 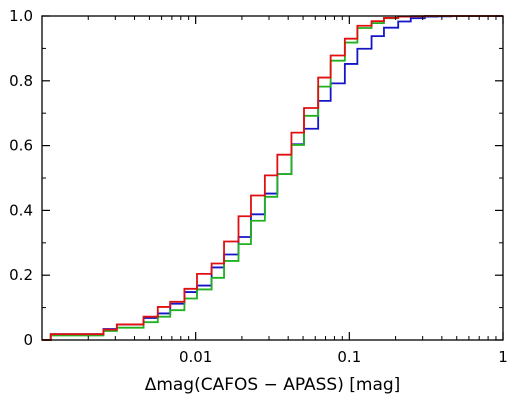 I want to click on y-tick-label: 1.0, so click(x=21, y=16).